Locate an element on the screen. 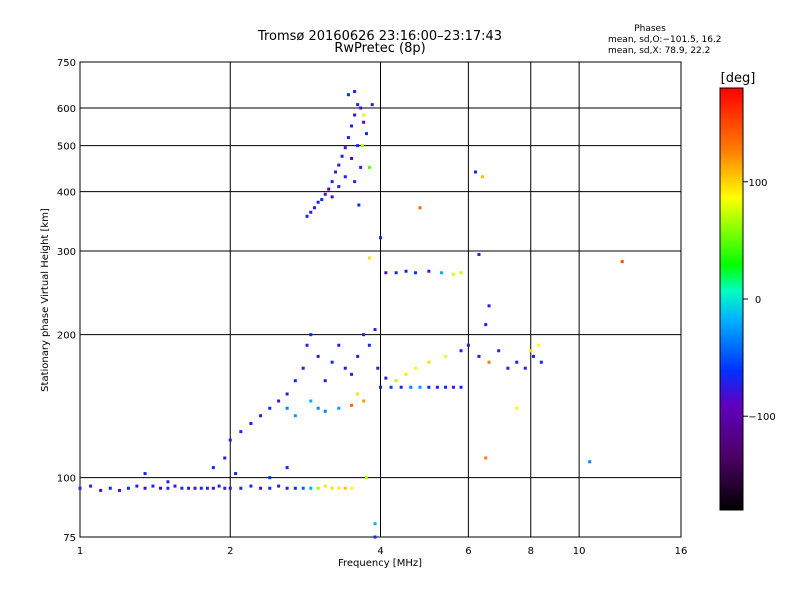 This screenshot has width=800, height=600. x-tick-label: 16 is located at coordinates (681, 551).